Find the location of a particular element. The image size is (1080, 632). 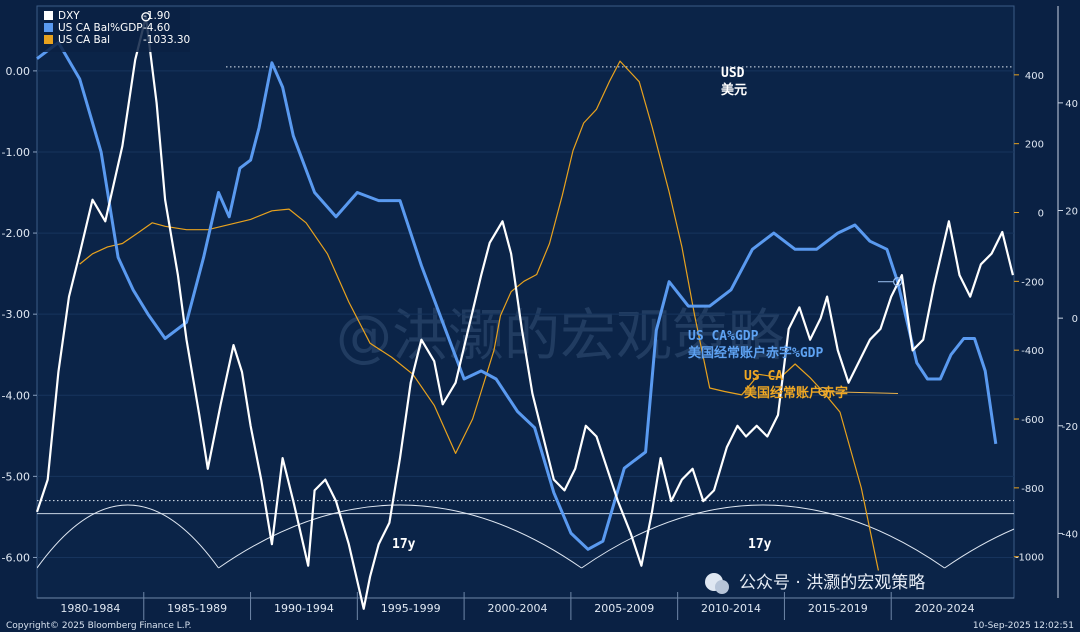

x-separators is located at coordinates (525, 606).